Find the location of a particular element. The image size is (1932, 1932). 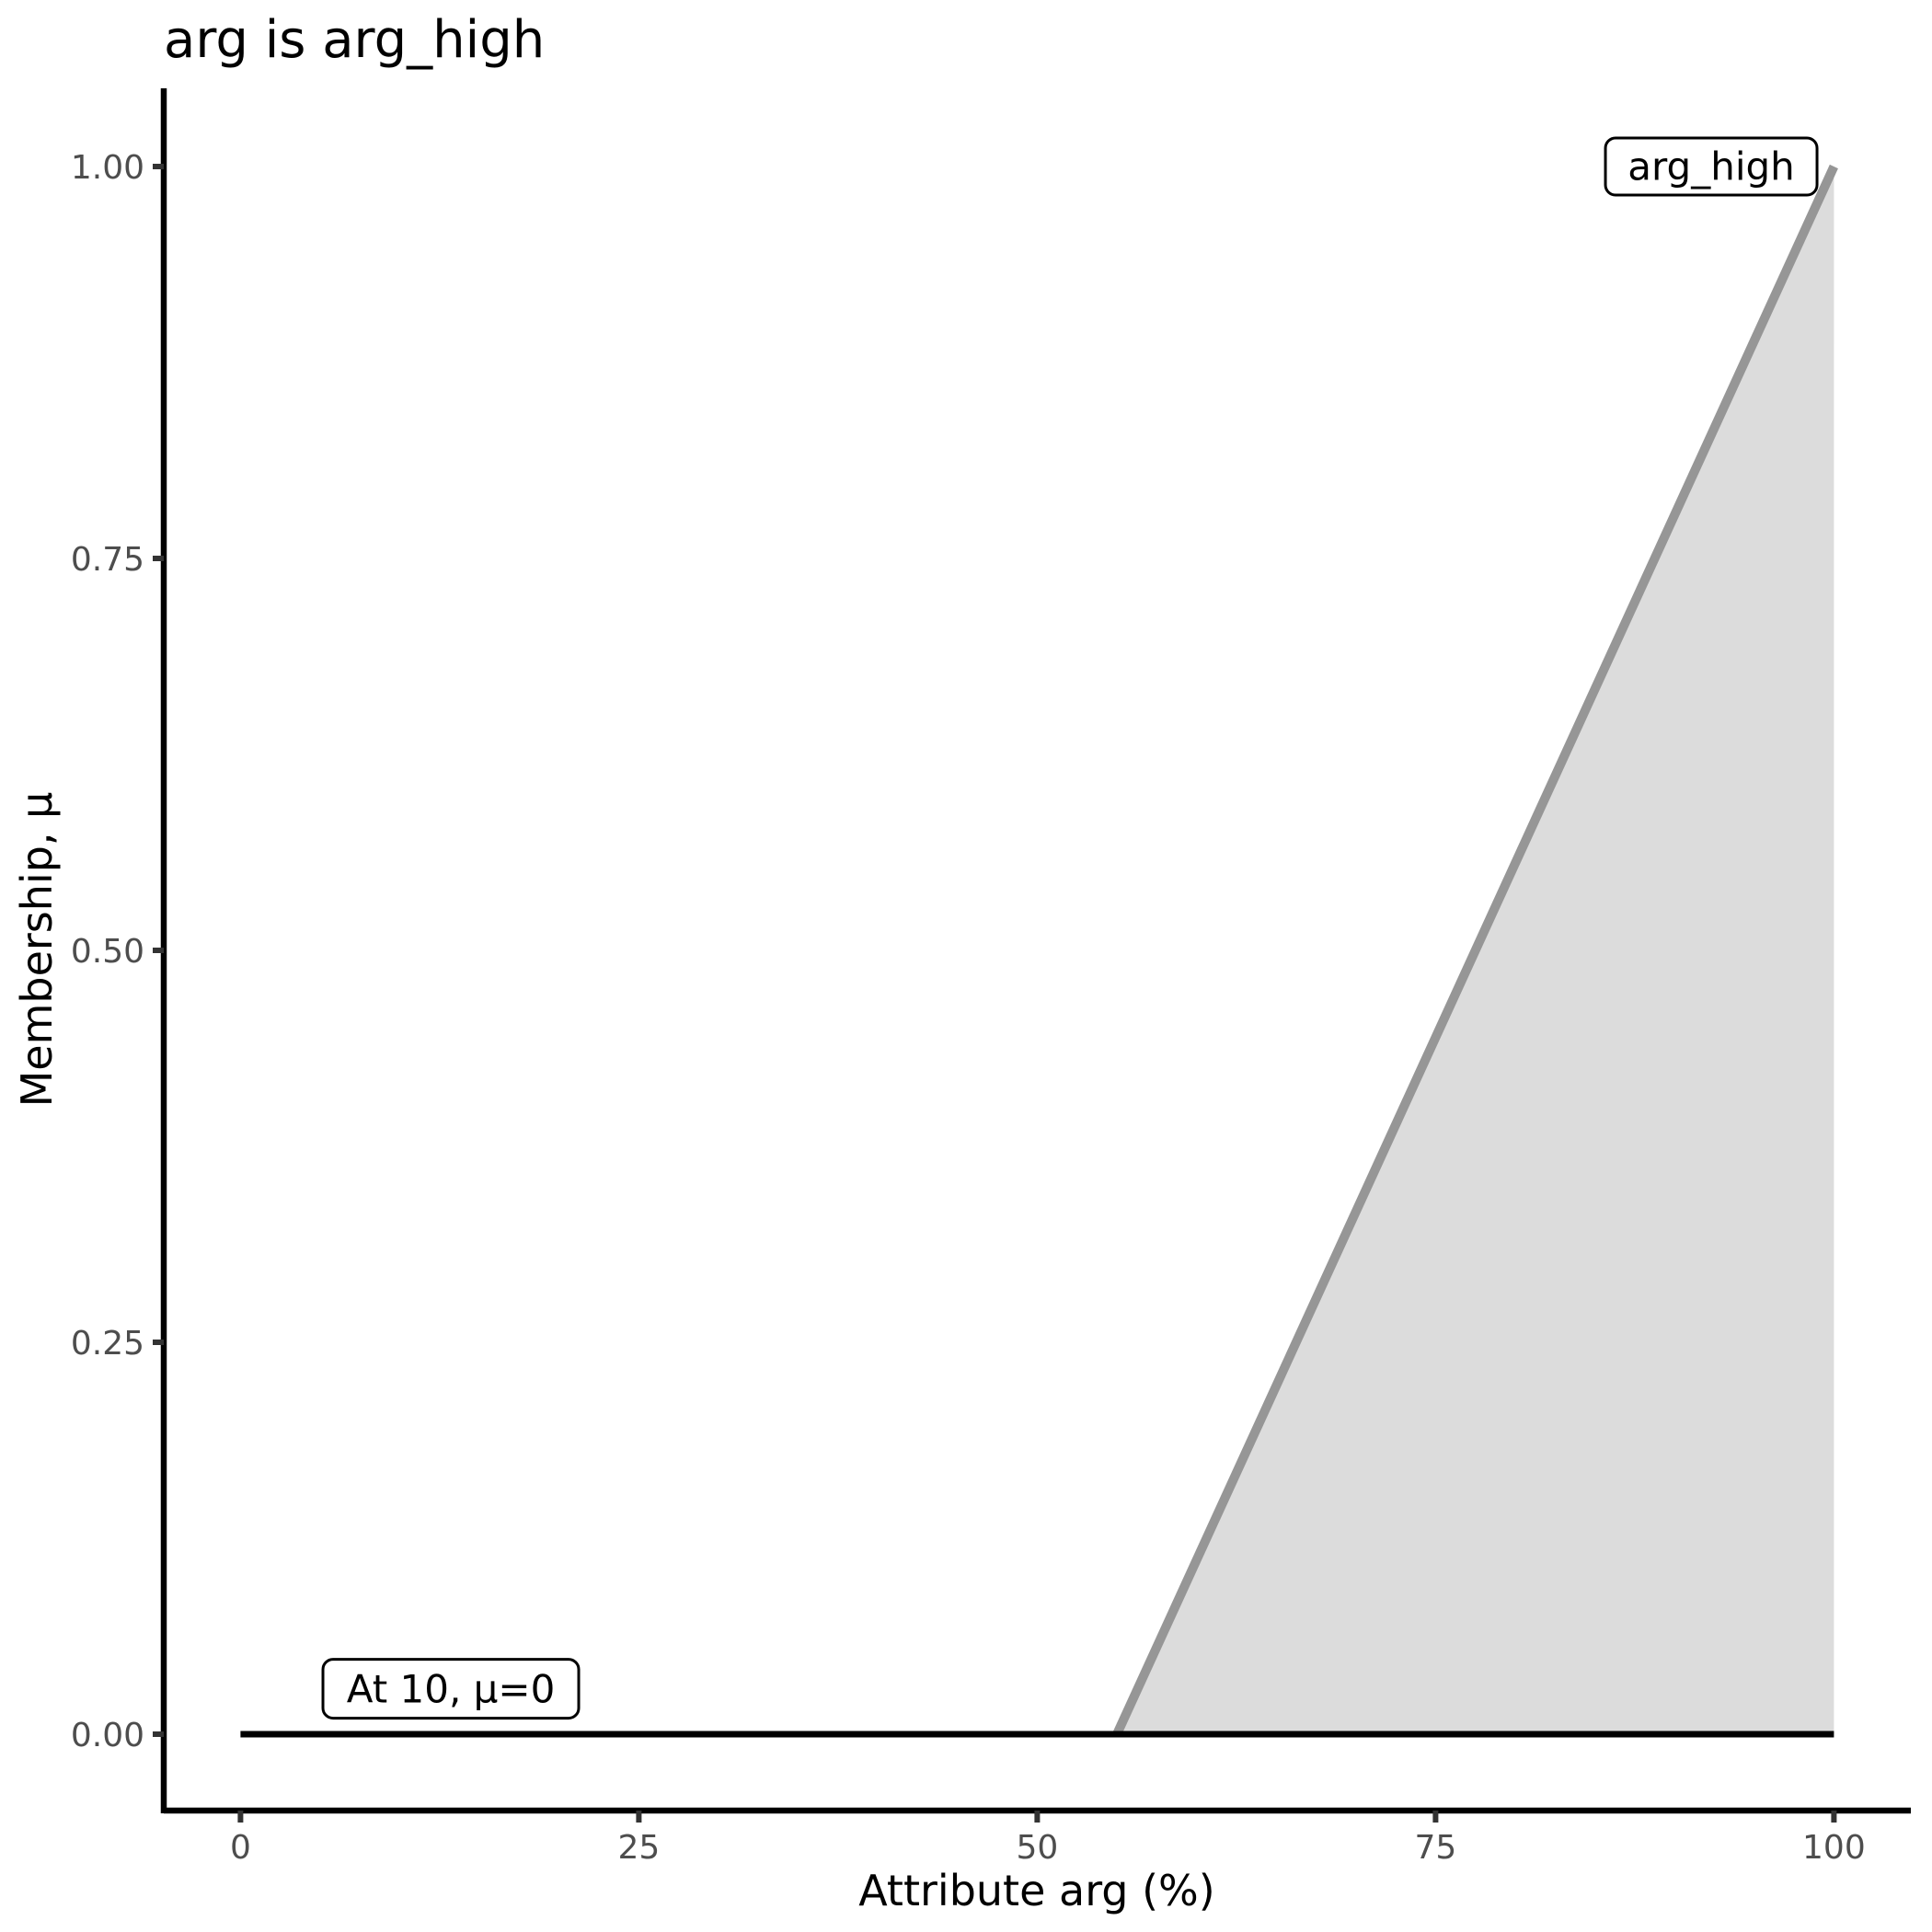

y-axis: 0.00 0.25 0.50 0.75 1.00 Membership, μ is located at coordinates (89, 951).